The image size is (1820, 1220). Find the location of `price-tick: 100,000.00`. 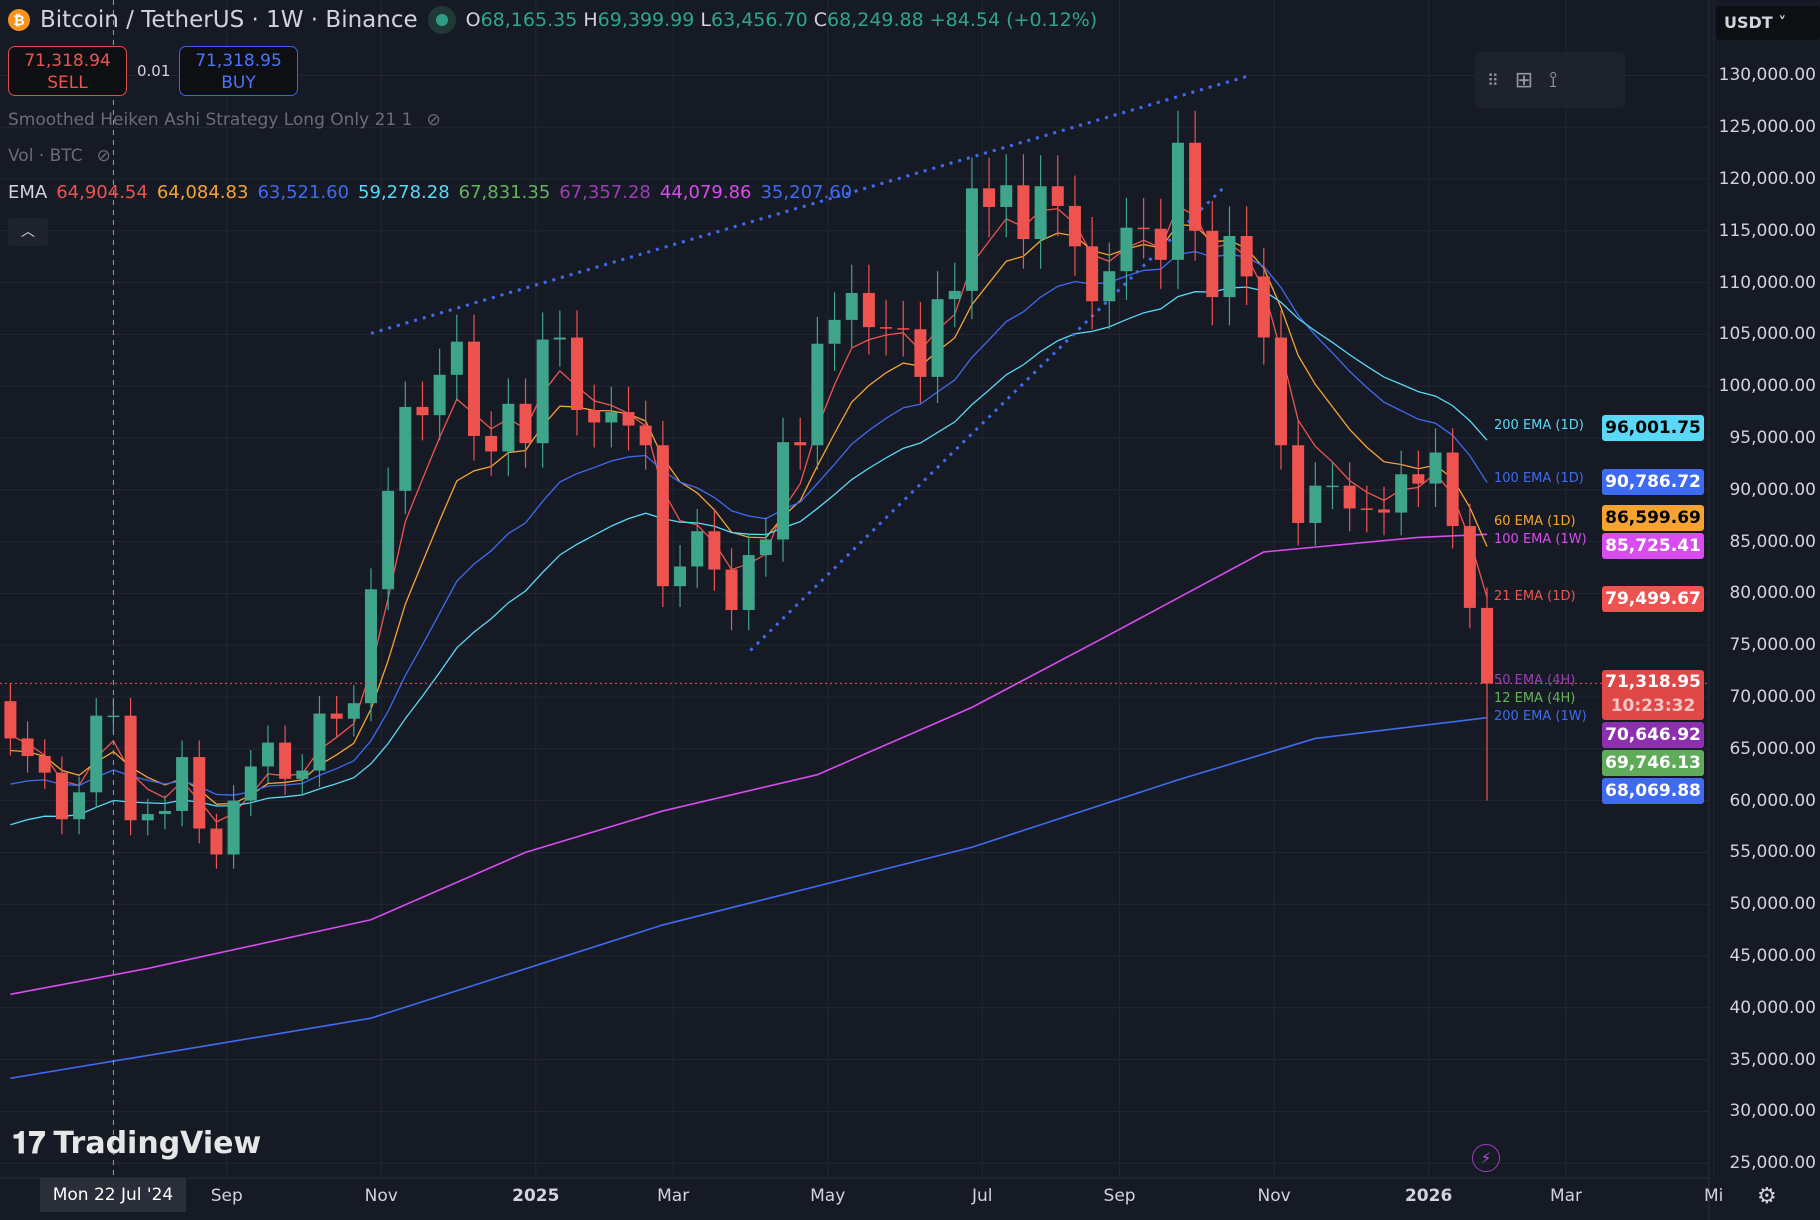

price-tick: 100,000.00 is located at coordinates (1767, 386).